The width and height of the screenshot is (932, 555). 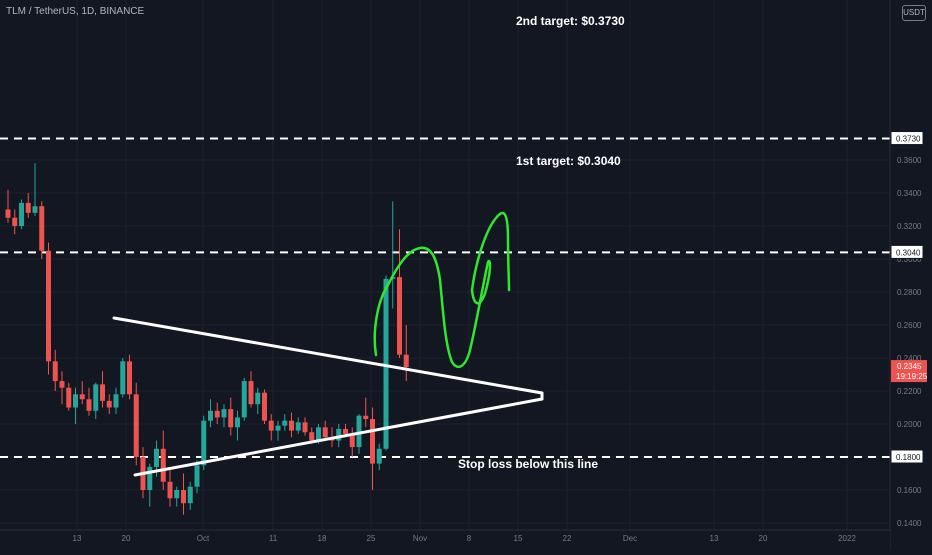 I want to click on level-price-value: 0.1800, so click(x=908, y=457).